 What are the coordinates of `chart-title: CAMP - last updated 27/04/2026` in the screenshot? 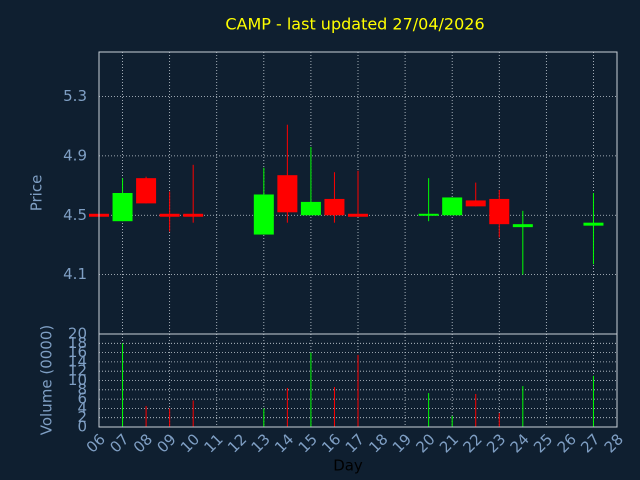 It's located at (354, 24).